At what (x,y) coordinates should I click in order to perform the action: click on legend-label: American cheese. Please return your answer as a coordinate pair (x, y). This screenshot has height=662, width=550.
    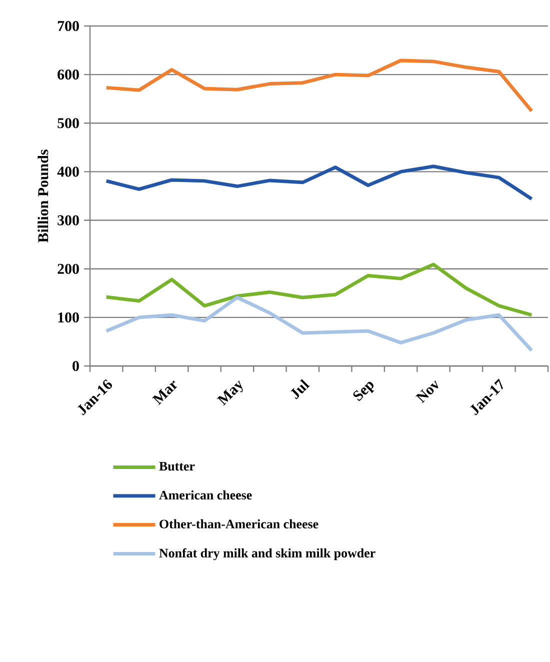
    Looking at the image, I should click on (205, 495).